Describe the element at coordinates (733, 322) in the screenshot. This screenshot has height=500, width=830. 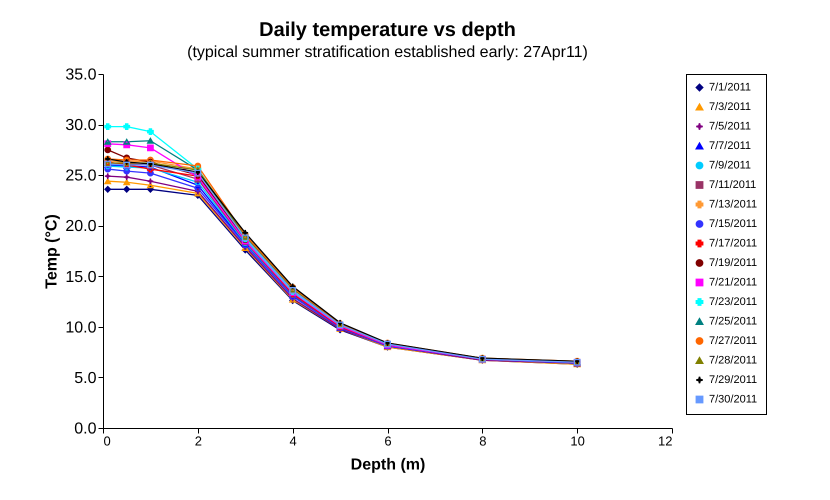
I see `legend-label: 7/25/2011` at that location.